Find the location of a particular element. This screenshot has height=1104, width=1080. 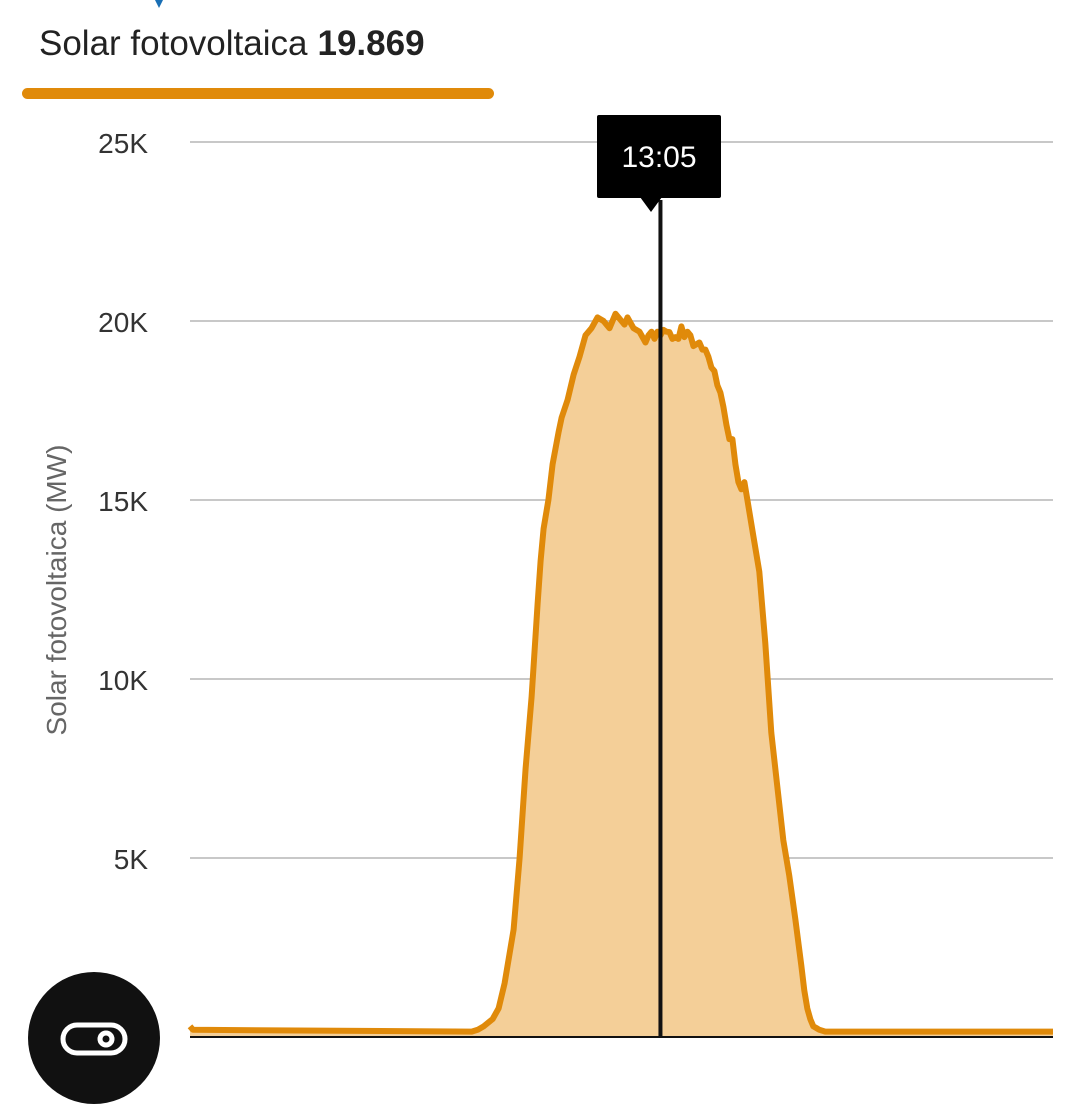

y-tick-label: 10K is located at coordinates (123, 680).